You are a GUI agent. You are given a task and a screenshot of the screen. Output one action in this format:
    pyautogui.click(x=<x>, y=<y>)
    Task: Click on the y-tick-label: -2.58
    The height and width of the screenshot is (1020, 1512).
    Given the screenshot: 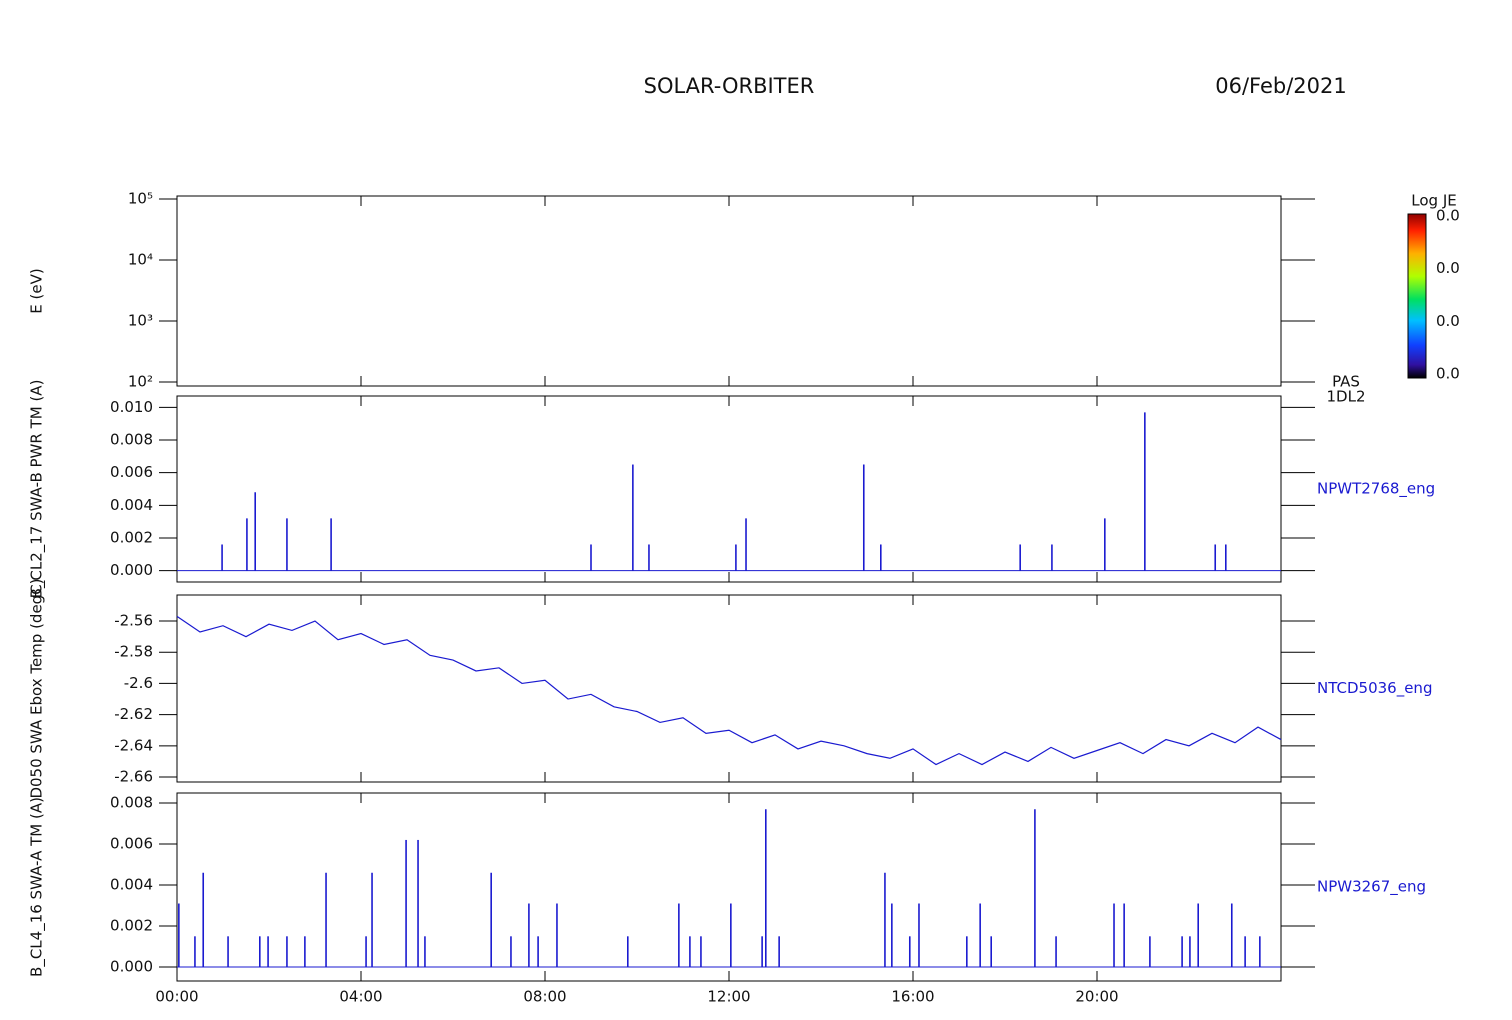 What is the action you would take?
    pyautogui.click(x=133, y=652)
    